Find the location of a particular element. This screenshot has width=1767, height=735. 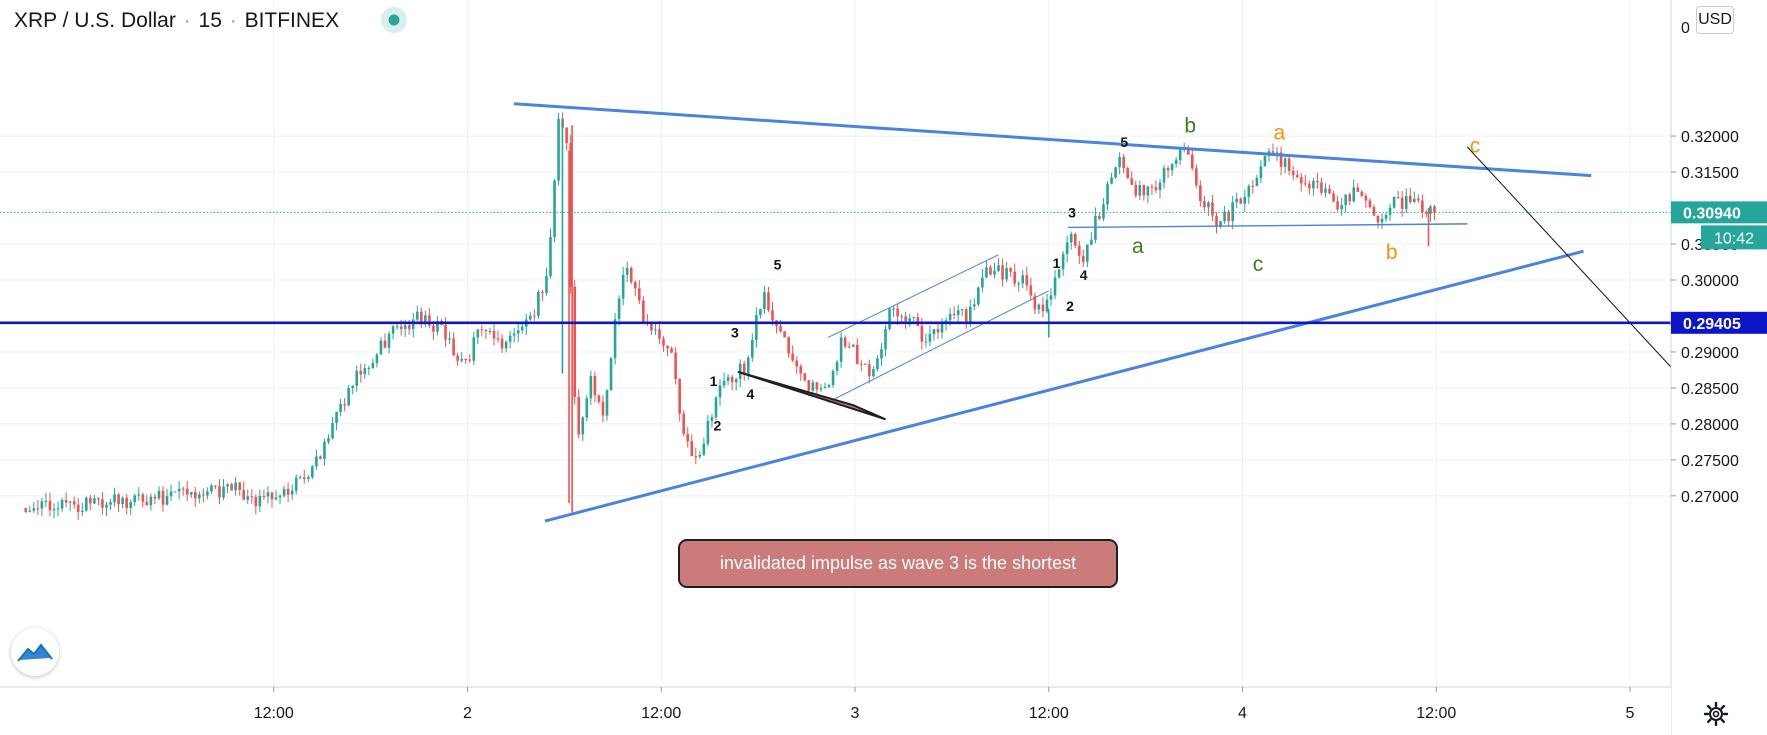

wave-label: c is located at coordinates (1475, 145).